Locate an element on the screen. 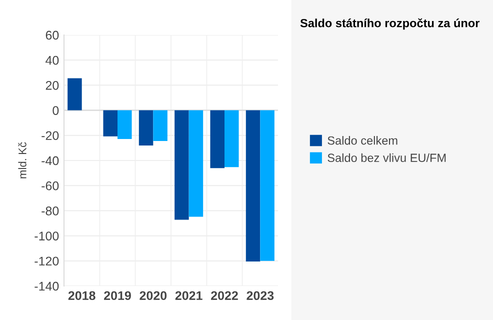  y-tick-label: -140 is located at coordinates (46, 286).